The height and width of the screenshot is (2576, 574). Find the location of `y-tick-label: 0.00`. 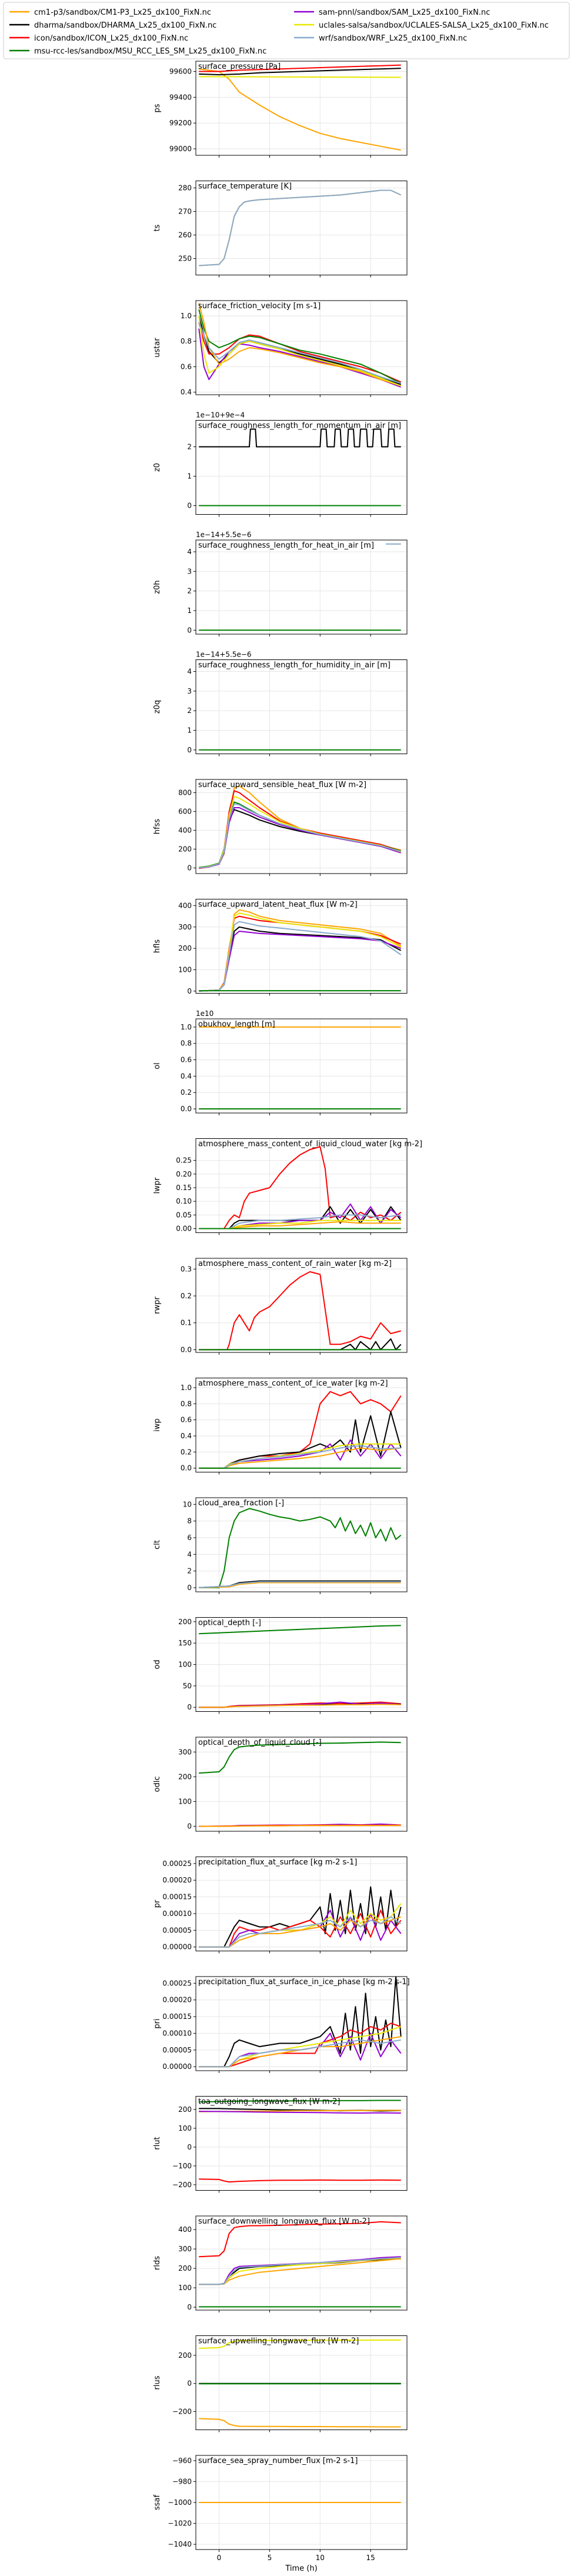

y-tick-label: 0.00 is located at coordinates (184, 1229).